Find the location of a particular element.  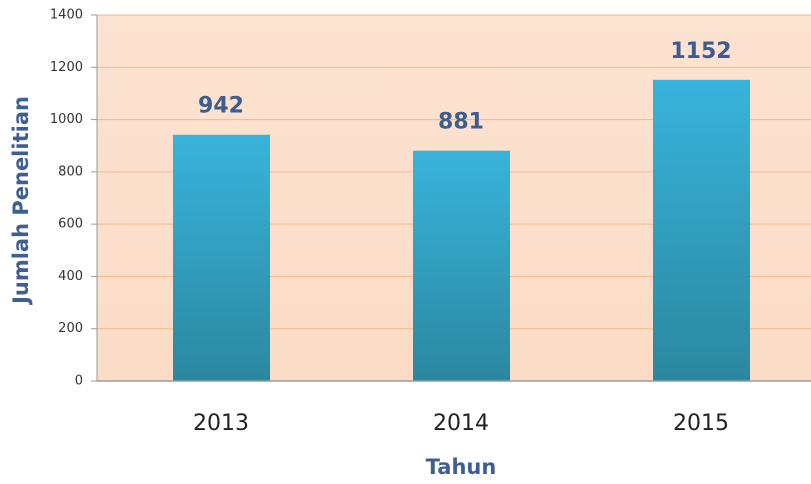

x-tick-label: 2014 is located at coordinates (461, 423).